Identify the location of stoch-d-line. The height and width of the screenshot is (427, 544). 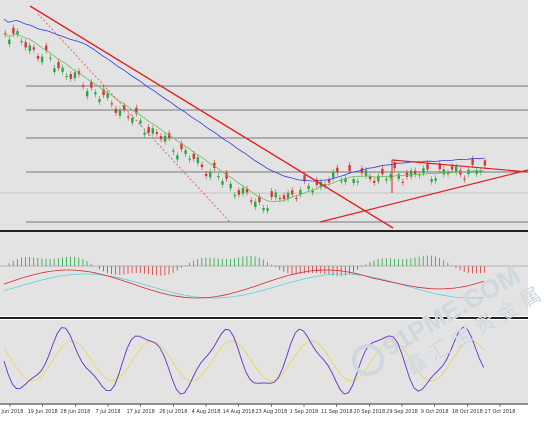
(244, 361).